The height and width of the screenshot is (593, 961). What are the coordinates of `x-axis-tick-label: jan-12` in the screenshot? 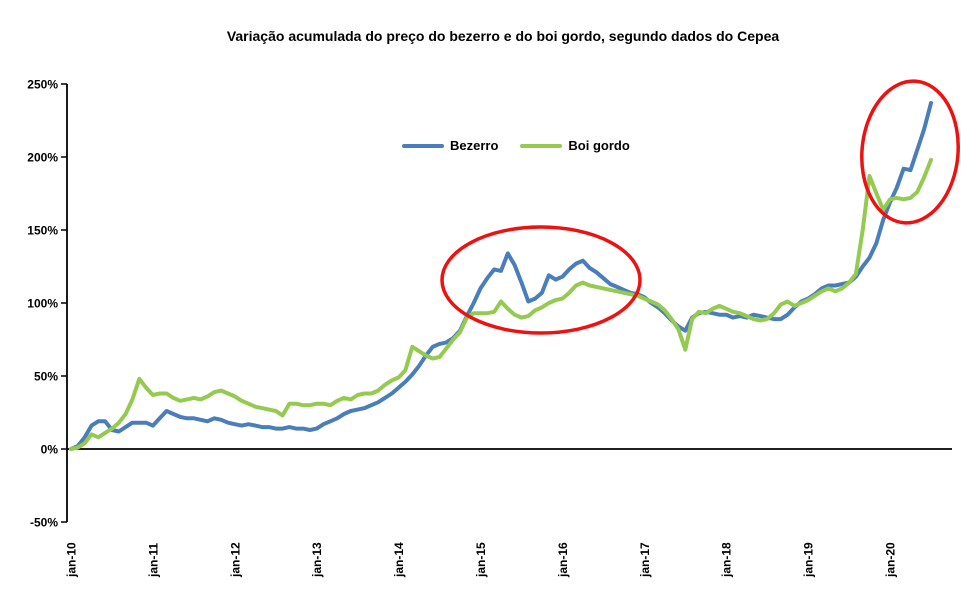 It's located at (235, 560).